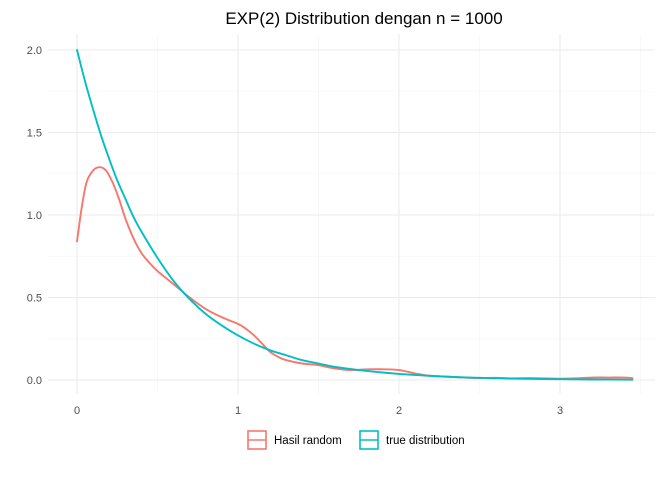 The image size is (672, 480). What do you see at coordinates (425, 441) in the screenshot?
I see `legend-label-true-distribution: true distribution` at bounding box center [425, 441].